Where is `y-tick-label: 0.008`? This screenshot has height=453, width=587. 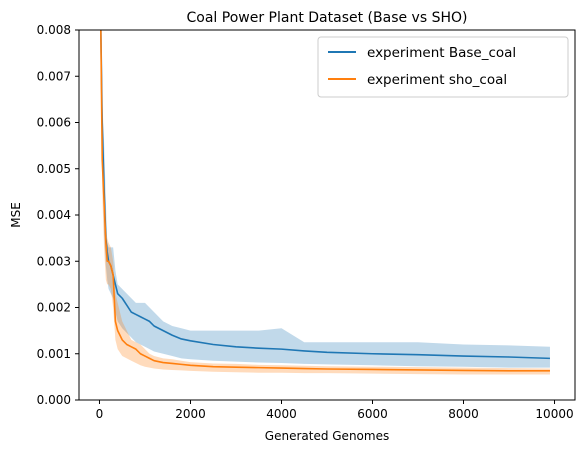
y-tick-label: 0.008 is located at coordinates (54, 30).